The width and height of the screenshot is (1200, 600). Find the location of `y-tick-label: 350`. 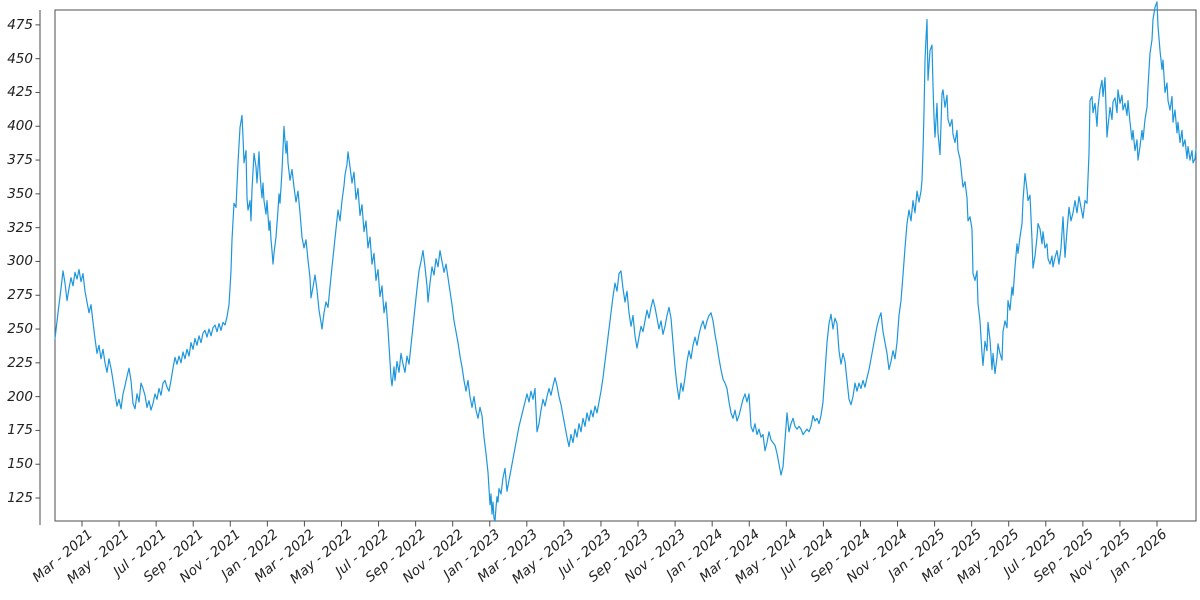

y-tick-label: 350 is located at coordinates (20, 193).